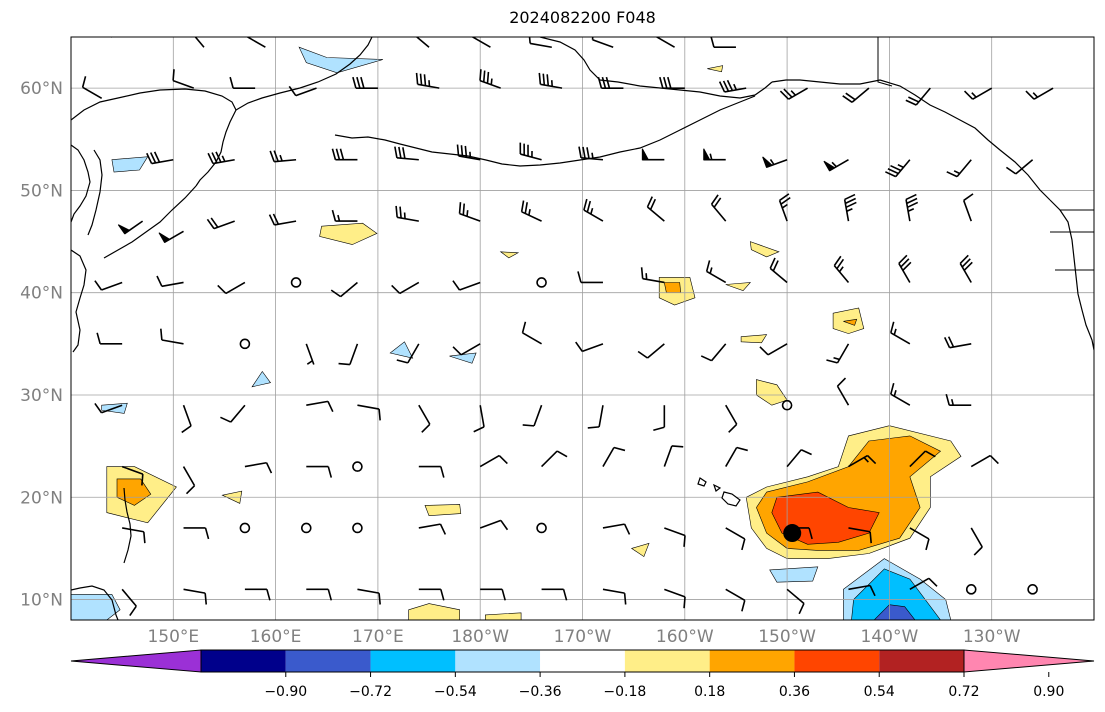 The image size is (1105, 712). Describe the element at coordinates (41, 601) in the screenshot. I see `lat-tick-label: 10°N` at that location.